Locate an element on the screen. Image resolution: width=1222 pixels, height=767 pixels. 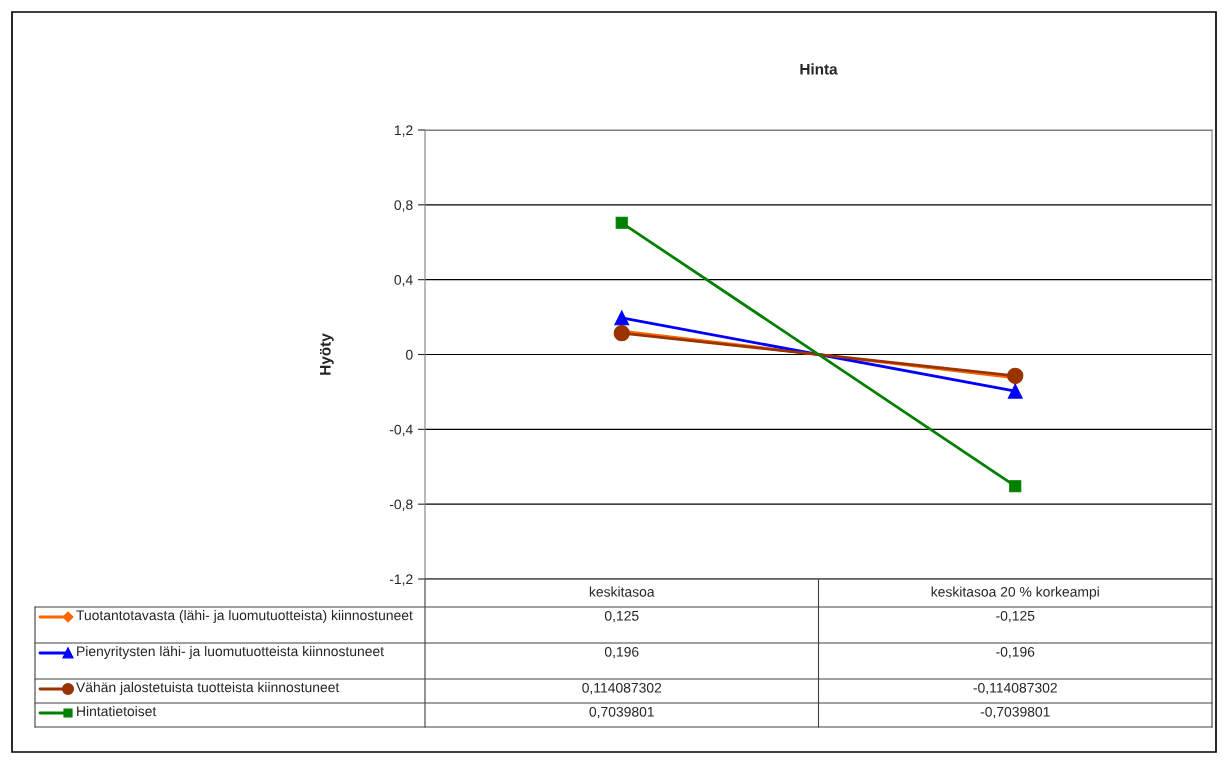
chart-title: Hinta is located at coordinates (819, 69).